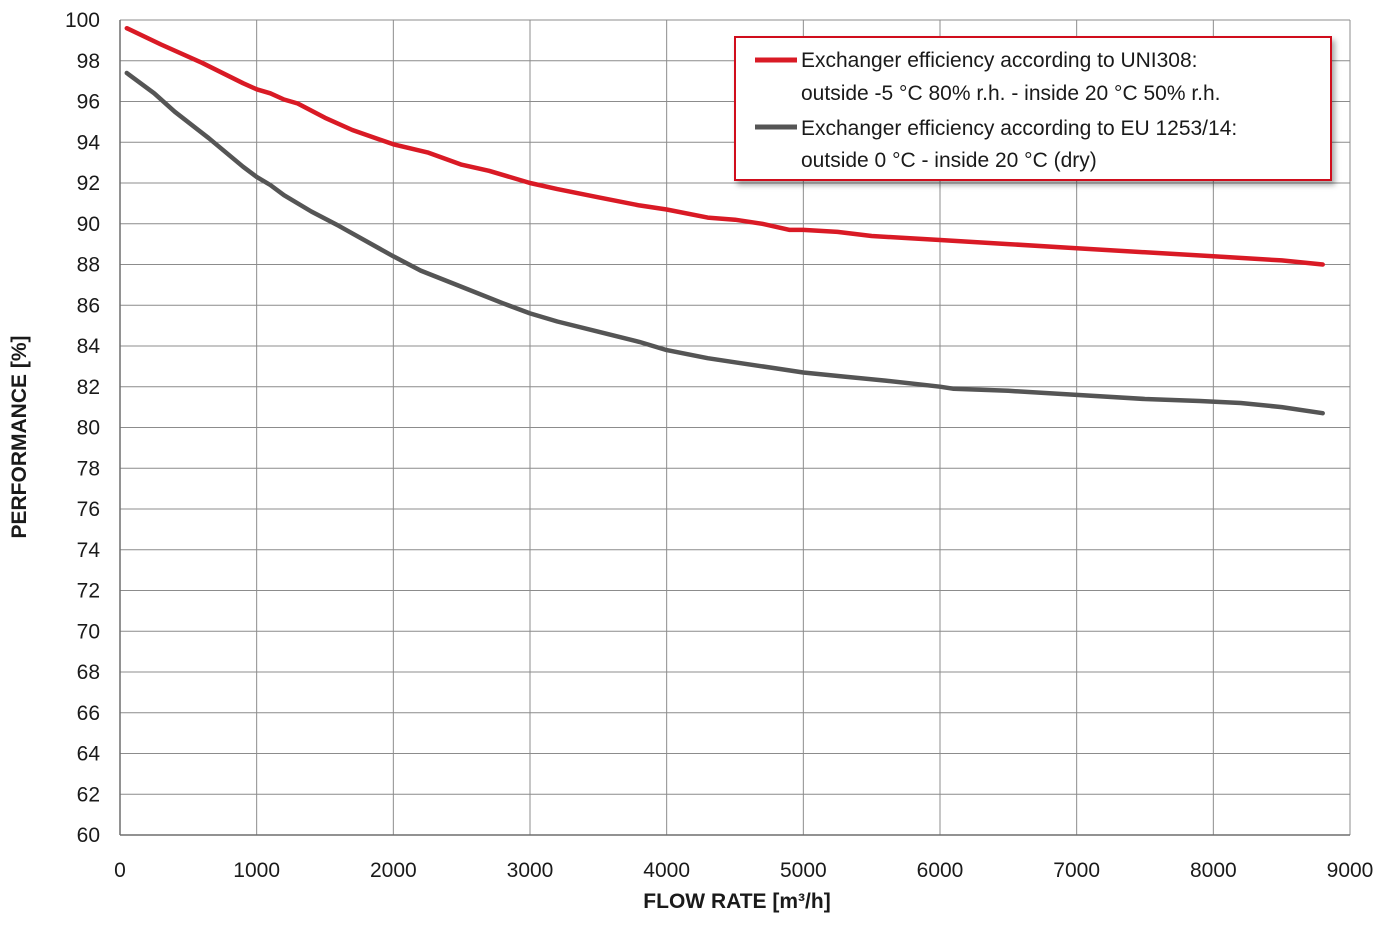  Describe the element at coordinates (88, 305) in the screenshot. I see `y-tick-label: 86` at that location.